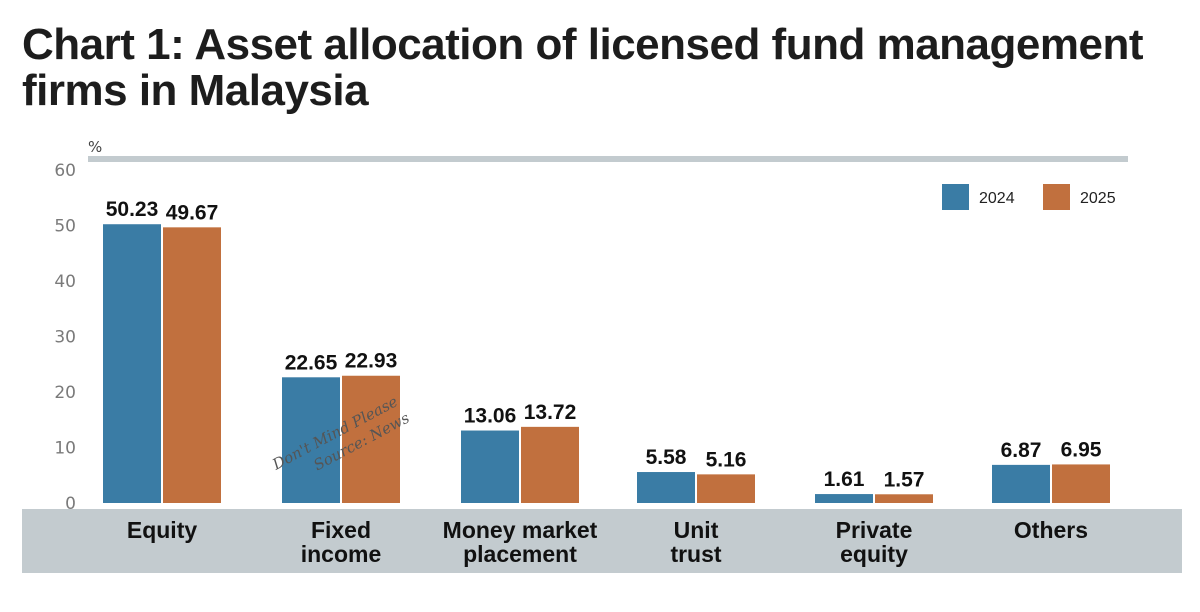  Describe the element at coordinates (371, 361) in the screenshot. I see `data-label: 22.93` at that location.